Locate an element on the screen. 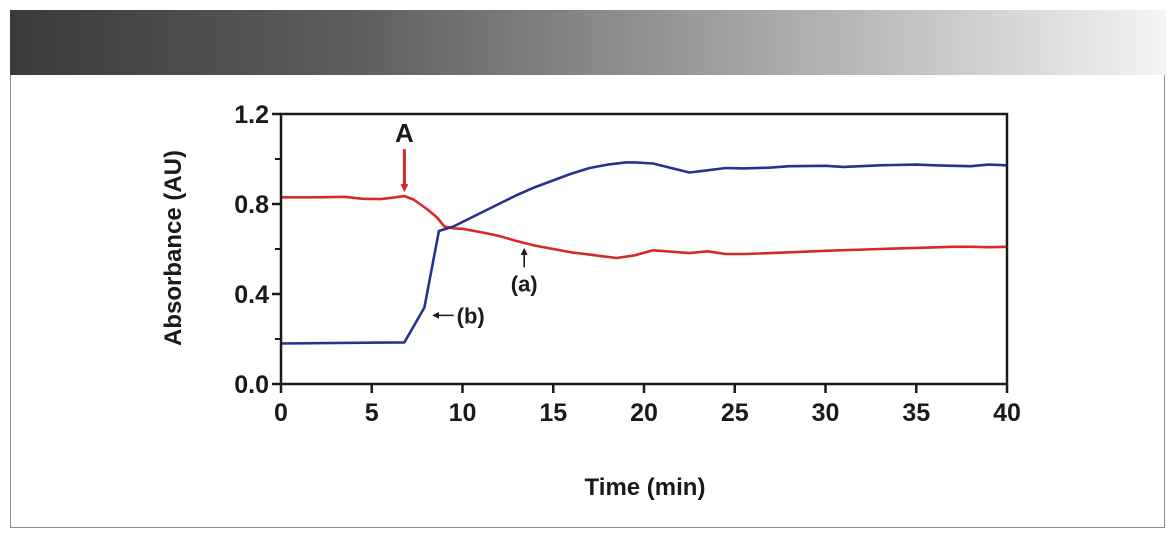 Image resolution: width=1176 pixels, height=540 pixels. y-tick-label: 0.8 is located at coordinates (251, 205).